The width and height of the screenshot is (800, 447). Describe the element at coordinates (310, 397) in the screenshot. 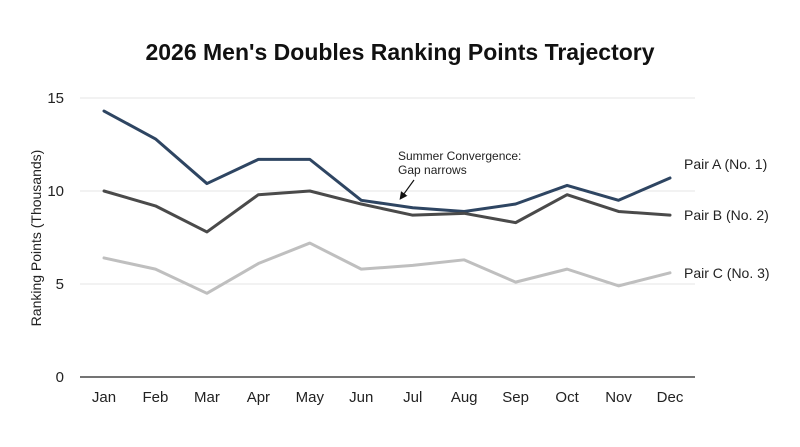

I see `x-tick-label: May` at that location.